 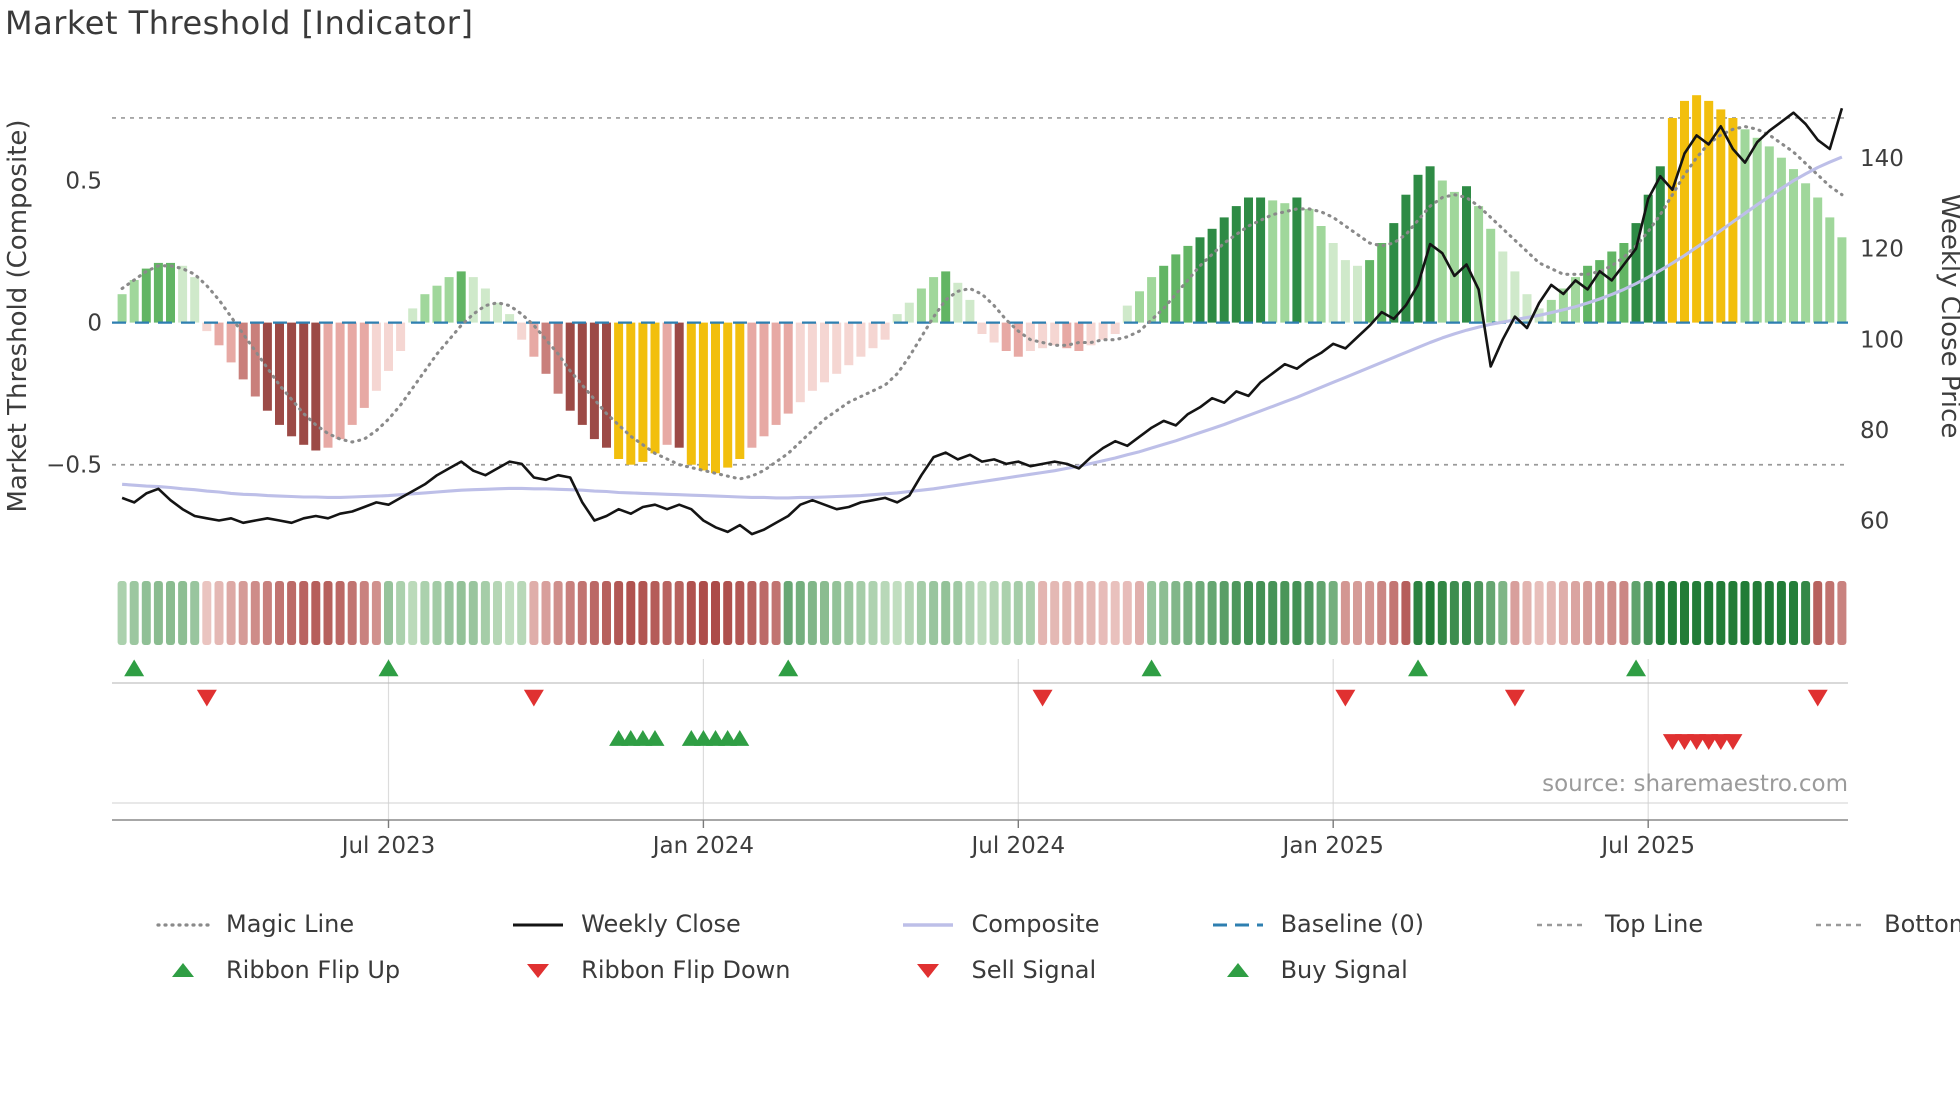 What do you see at coordinates (1817, 698) in the screenshot?
I see `ribbon-flip-down-marker` at bounding box center [1817, 698].